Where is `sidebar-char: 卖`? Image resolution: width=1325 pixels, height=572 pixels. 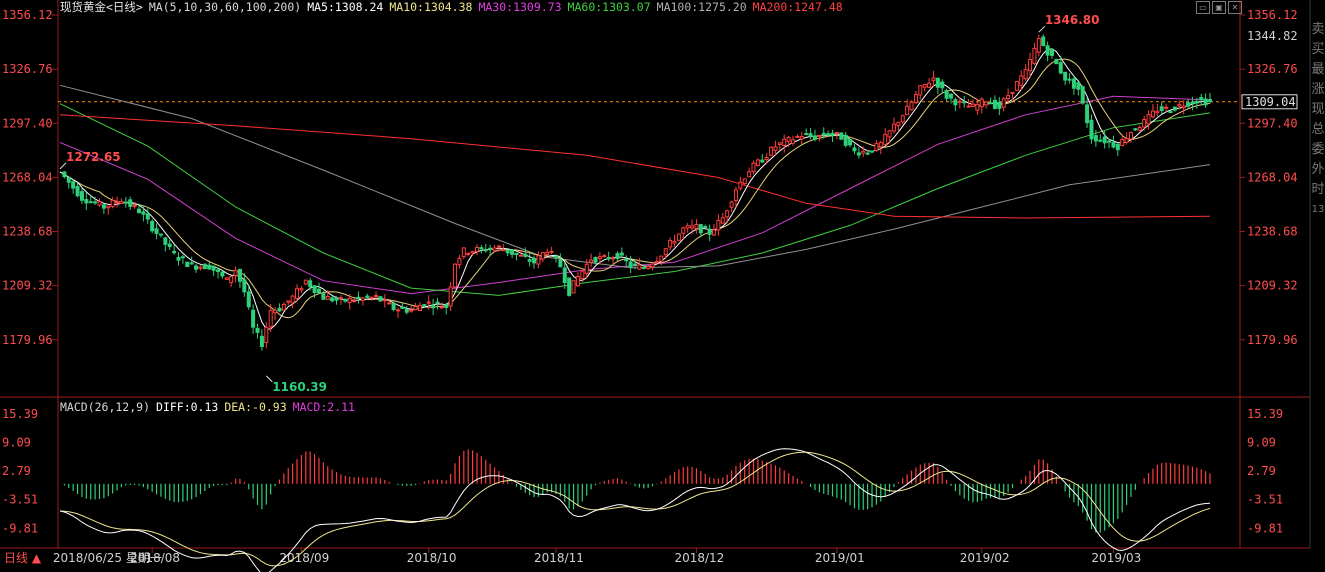 sidebar-char: 卖 is located at coordinates (1318, 29).